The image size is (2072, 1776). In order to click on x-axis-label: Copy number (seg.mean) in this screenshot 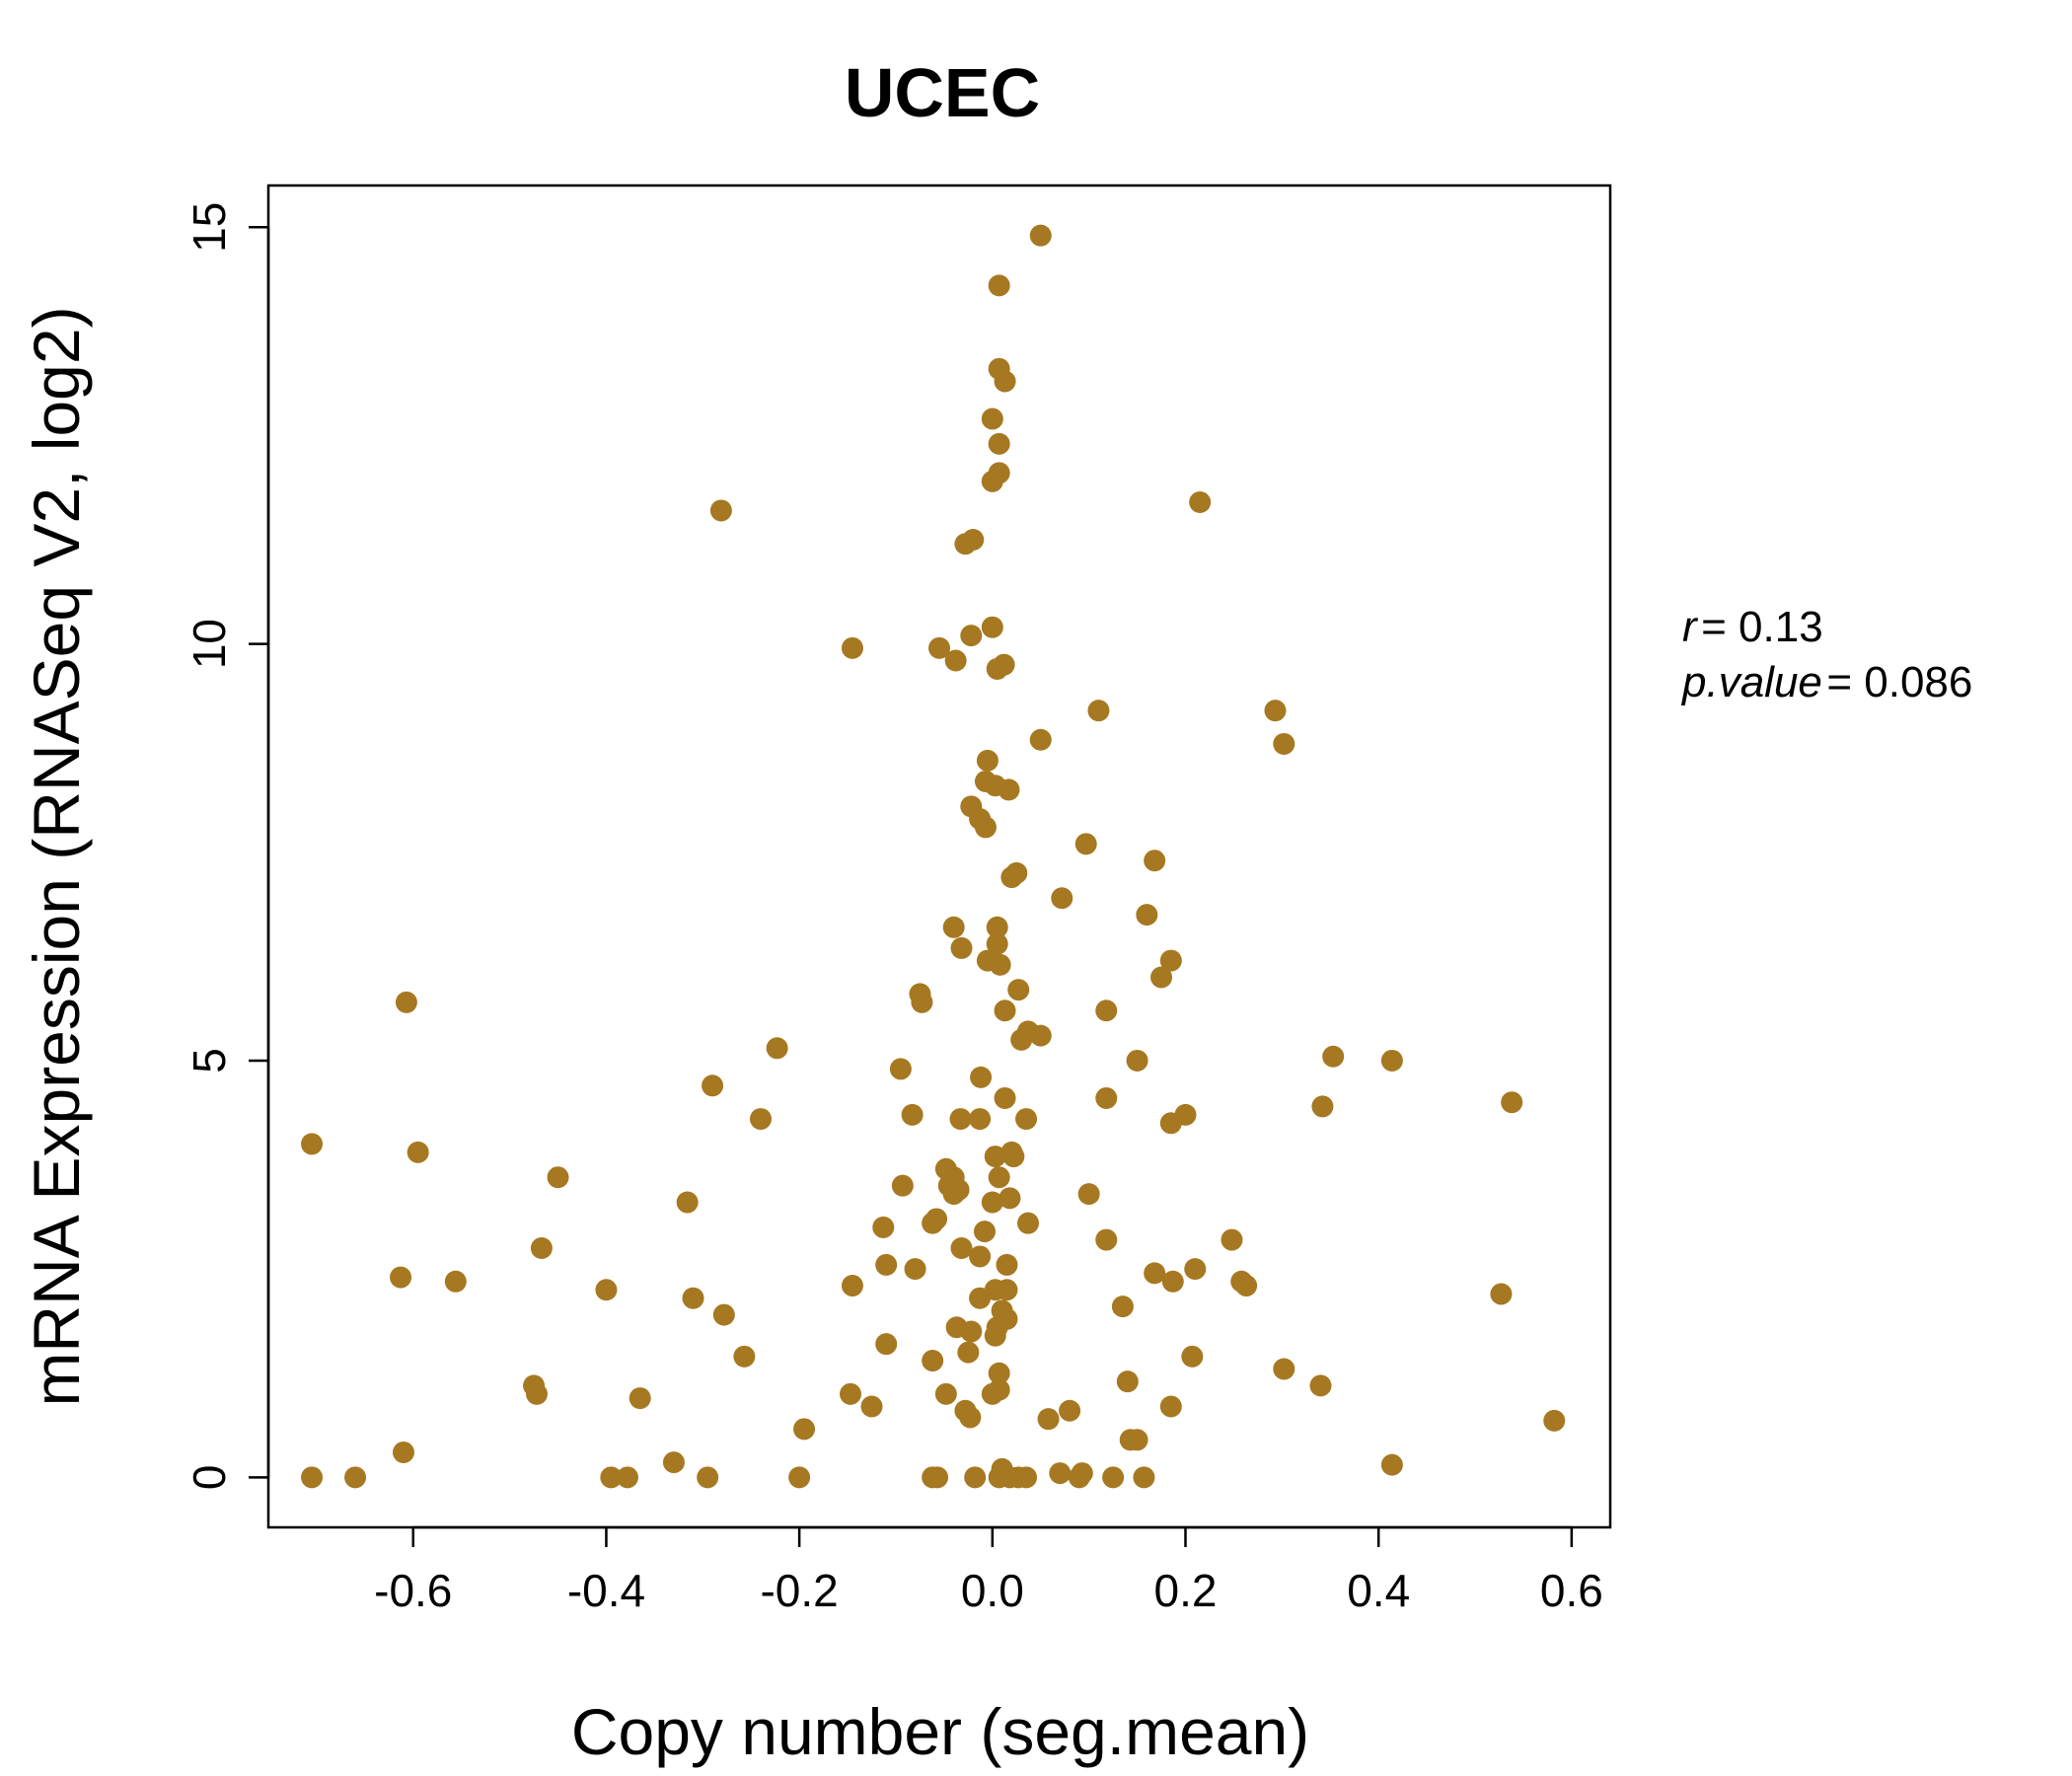, I will do `click(940, 1732)`.